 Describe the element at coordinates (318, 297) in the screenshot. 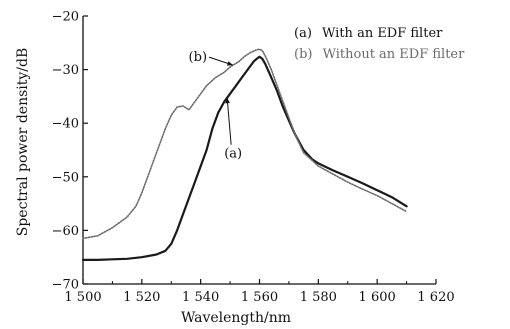

I see `x-tick-label: 1 580` at that location.